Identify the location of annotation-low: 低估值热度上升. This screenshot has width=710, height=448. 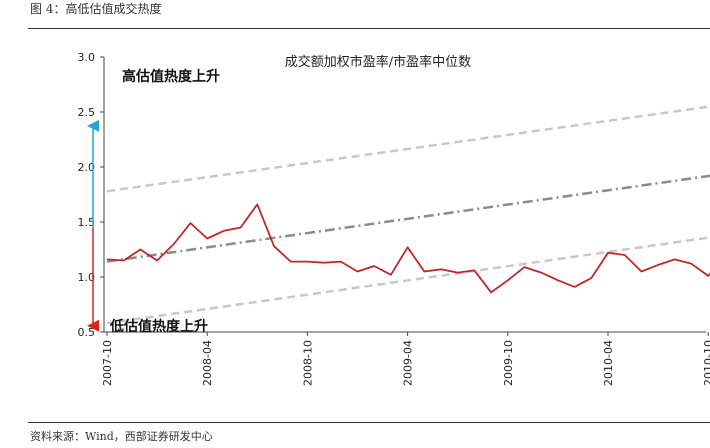
(158, 326).